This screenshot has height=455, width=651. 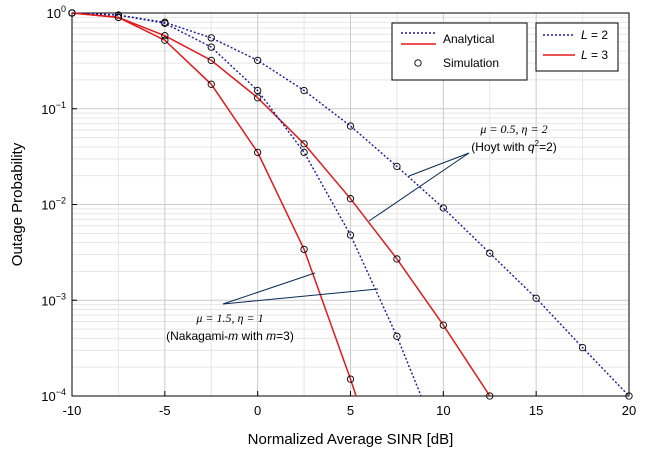 I want to click on annotation-nakagami-pointer-blue, so click(x=300, y=296).